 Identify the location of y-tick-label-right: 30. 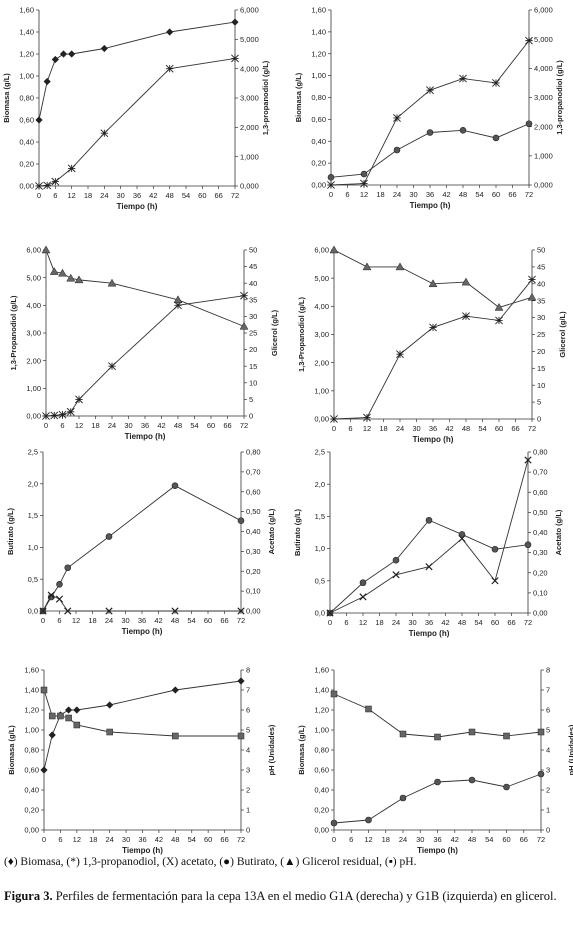
(253, 316).